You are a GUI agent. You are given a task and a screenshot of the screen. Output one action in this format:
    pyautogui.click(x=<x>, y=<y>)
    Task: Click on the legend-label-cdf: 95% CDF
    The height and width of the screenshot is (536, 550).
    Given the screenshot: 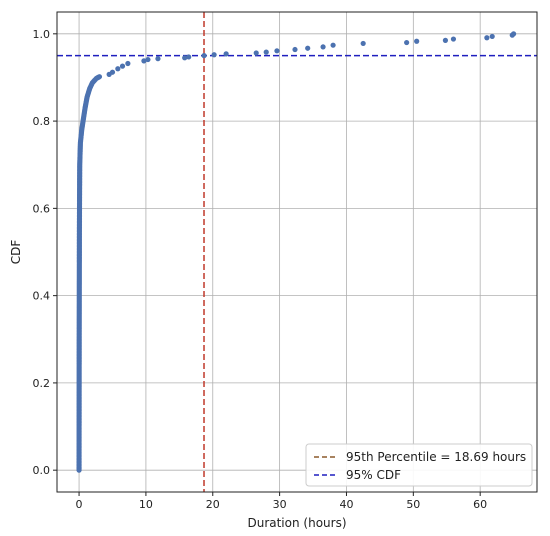 What is the action you would take?
    pyautogui.click(x=373, y=475)
    